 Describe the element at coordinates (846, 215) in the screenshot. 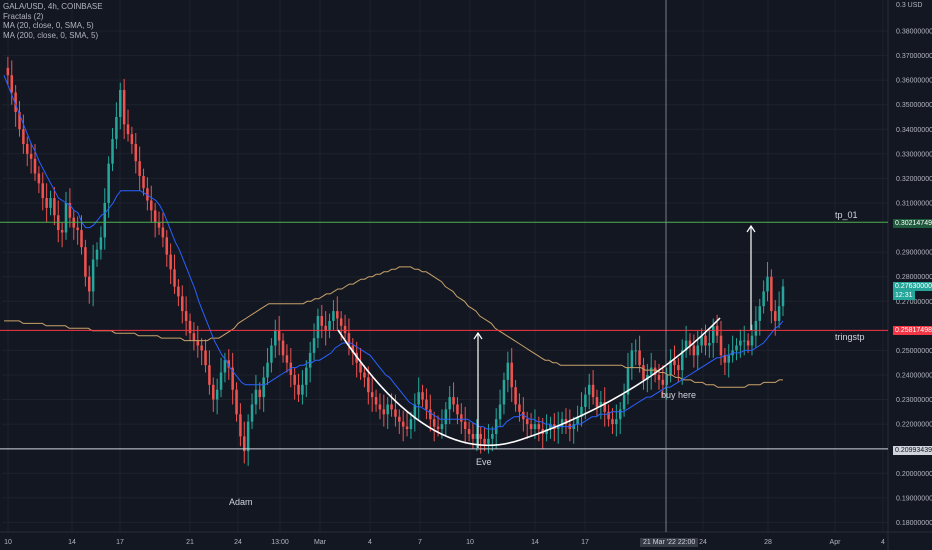

I see `annotation-tp: tp_01` at that location.